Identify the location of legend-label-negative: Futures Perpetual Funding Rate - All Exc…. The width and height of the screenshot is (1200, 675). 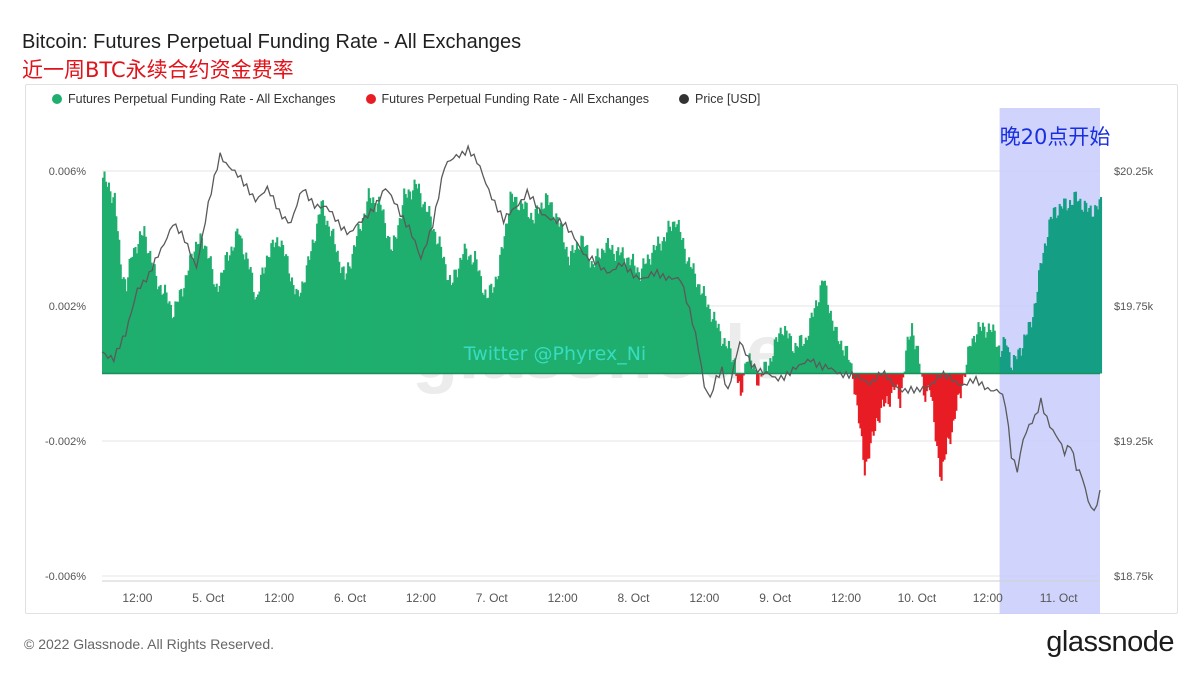
(515, 99).